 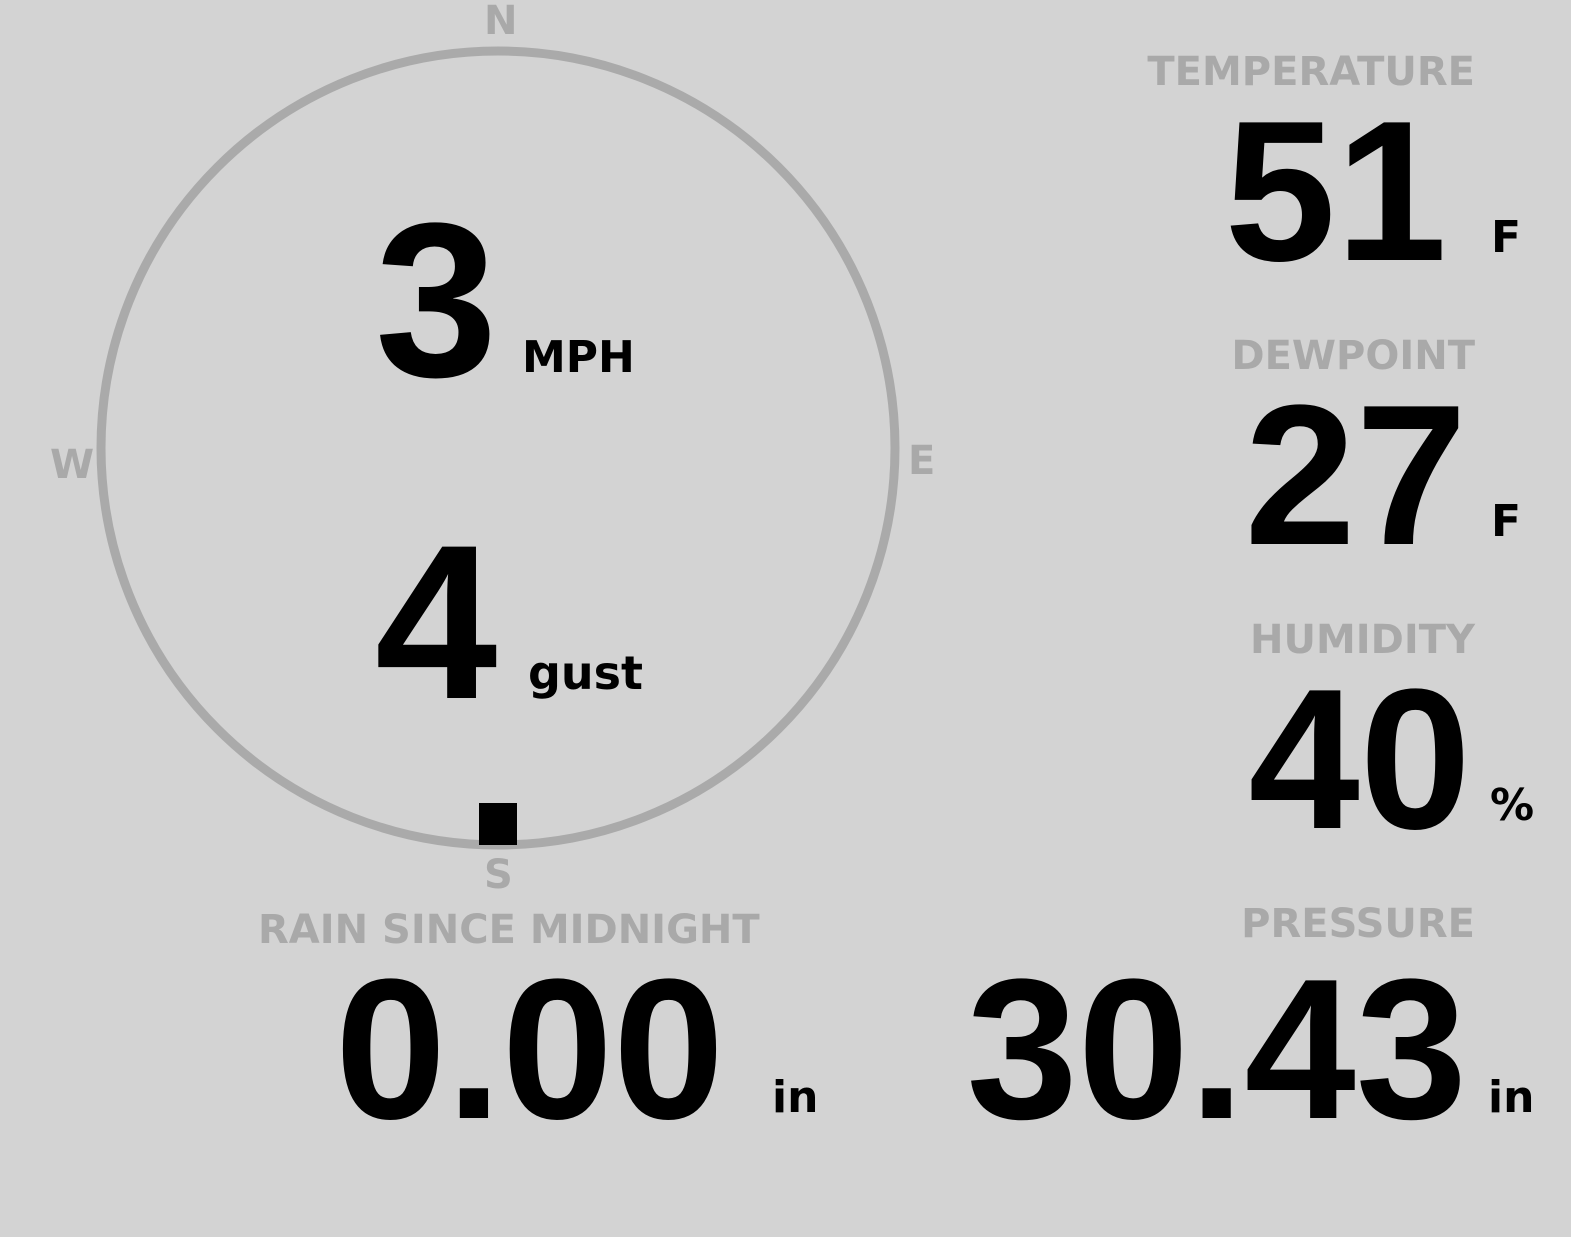 I want to click on dewpoint-unit: F, so click(x=1506, y=521).